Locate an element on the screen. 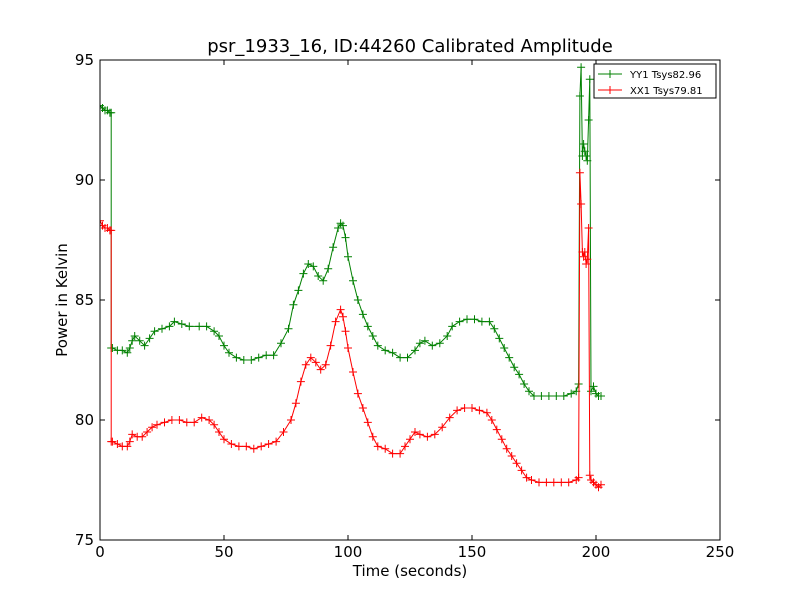 The image size is (800, 600). x-tick-label: 200 is located at coordinates (596, 552).